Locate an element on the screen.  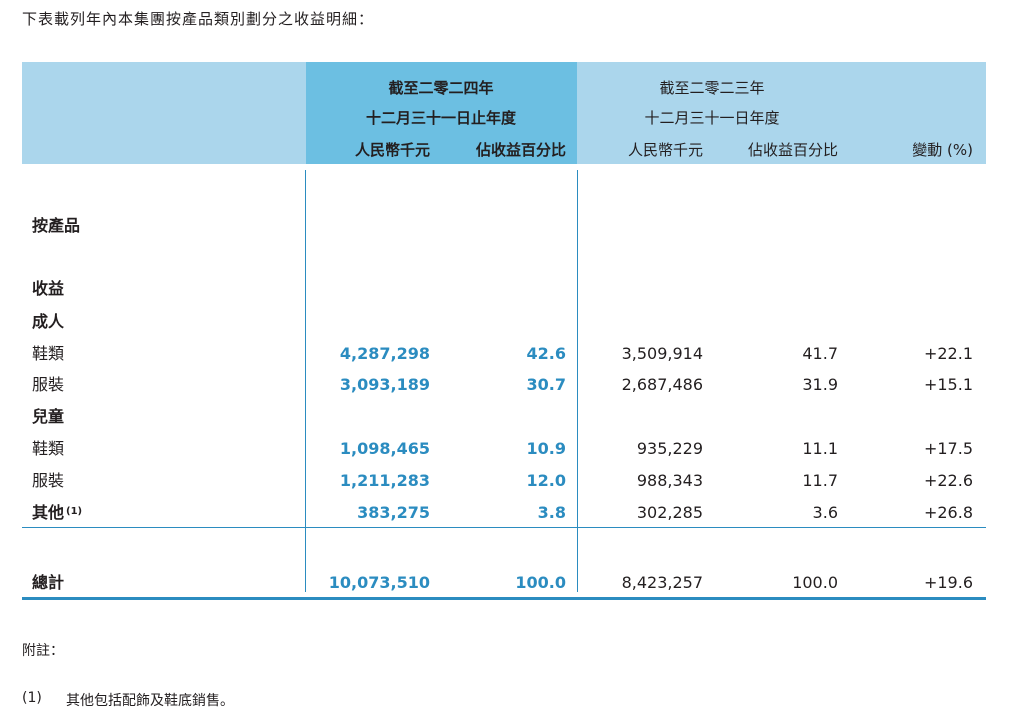
section-row: 按產品 is located at coordinates (511, 226).